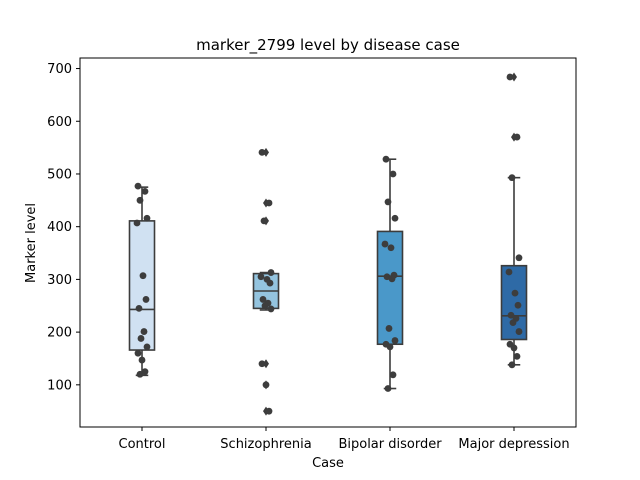 The image size is (640, 480). Describe the element at coordinates (59, 385) in the screenshot. I see `y-tick-label: 100` at that location.